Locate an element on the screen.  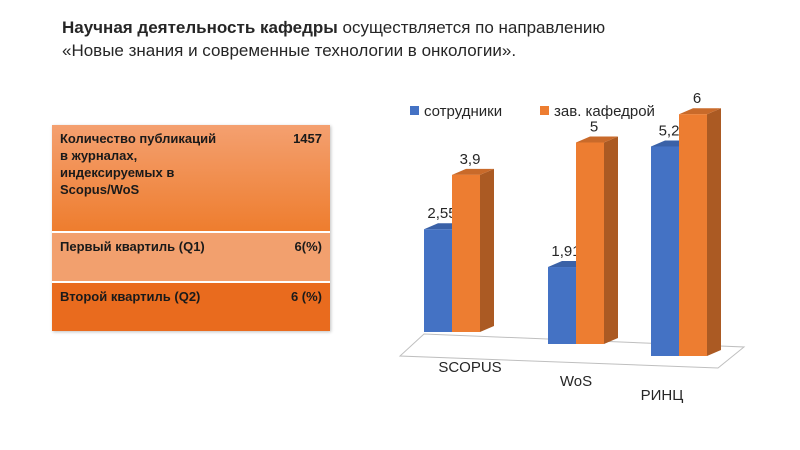
table-row-q1: Первый квартиль (Q1) 6(%) is located at coordinates (191, 256).